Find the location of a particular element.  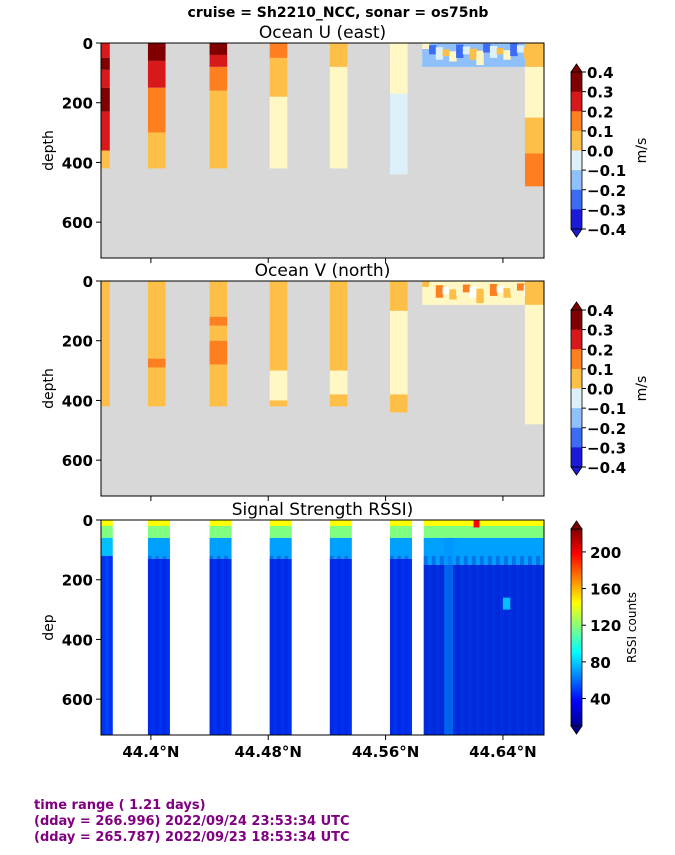

colorbar-tick-label: 0.0 is located at coordinates (600, 390).